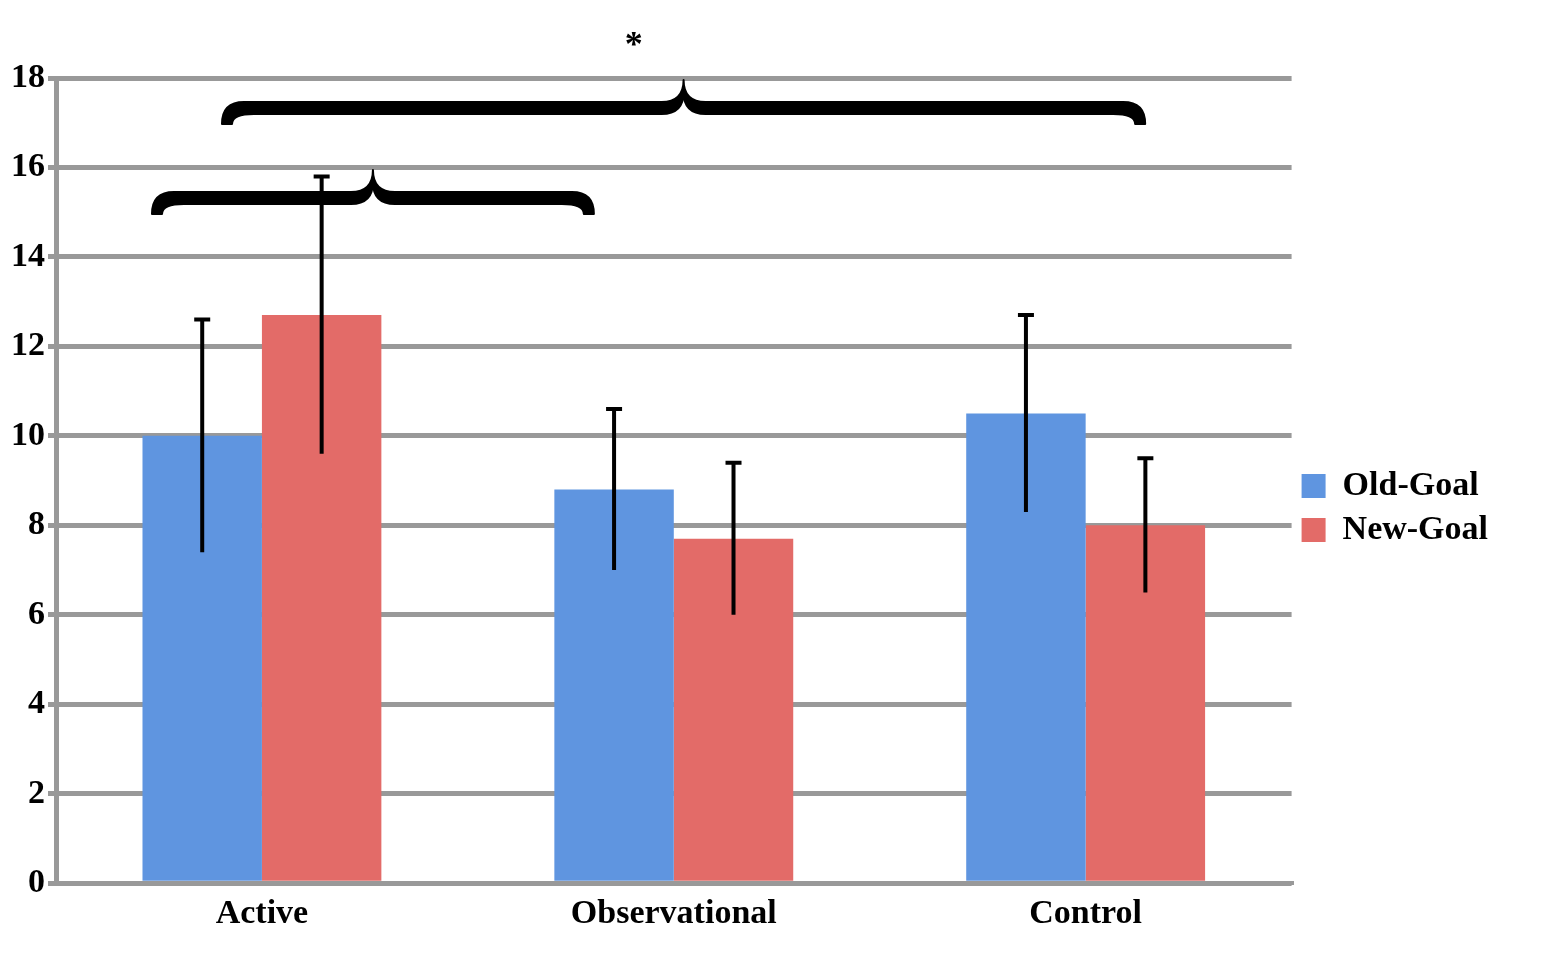 The image size is (1545, 960). I want to click on y-tick-label: 6, so click(36, 612).